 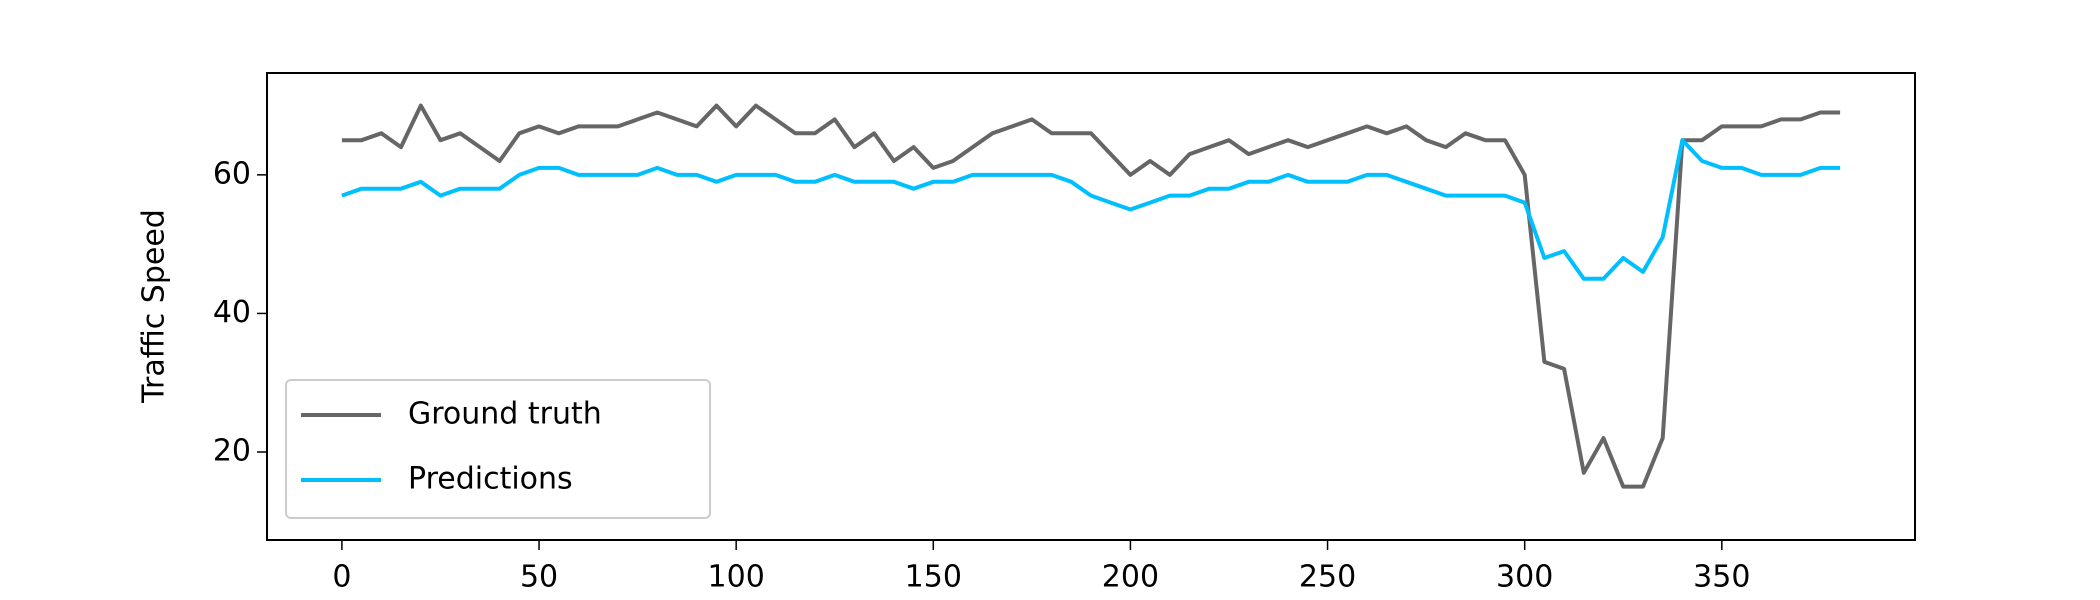 I want to click on y-tick-label: 40, so click(x=232, y=312).